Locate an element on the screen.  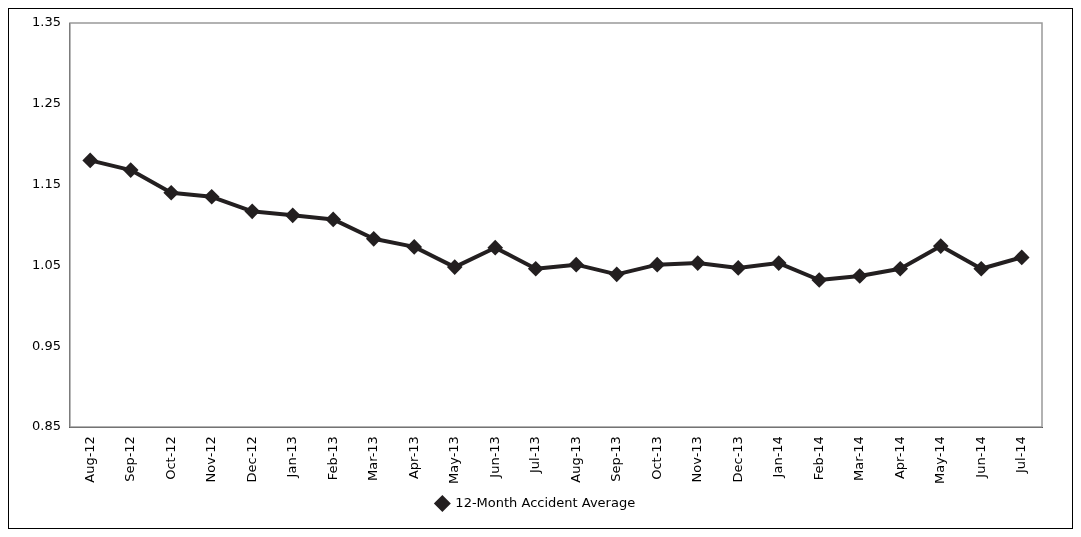
x-tick-label: Apr-13 is located at coordinates (413, 458).